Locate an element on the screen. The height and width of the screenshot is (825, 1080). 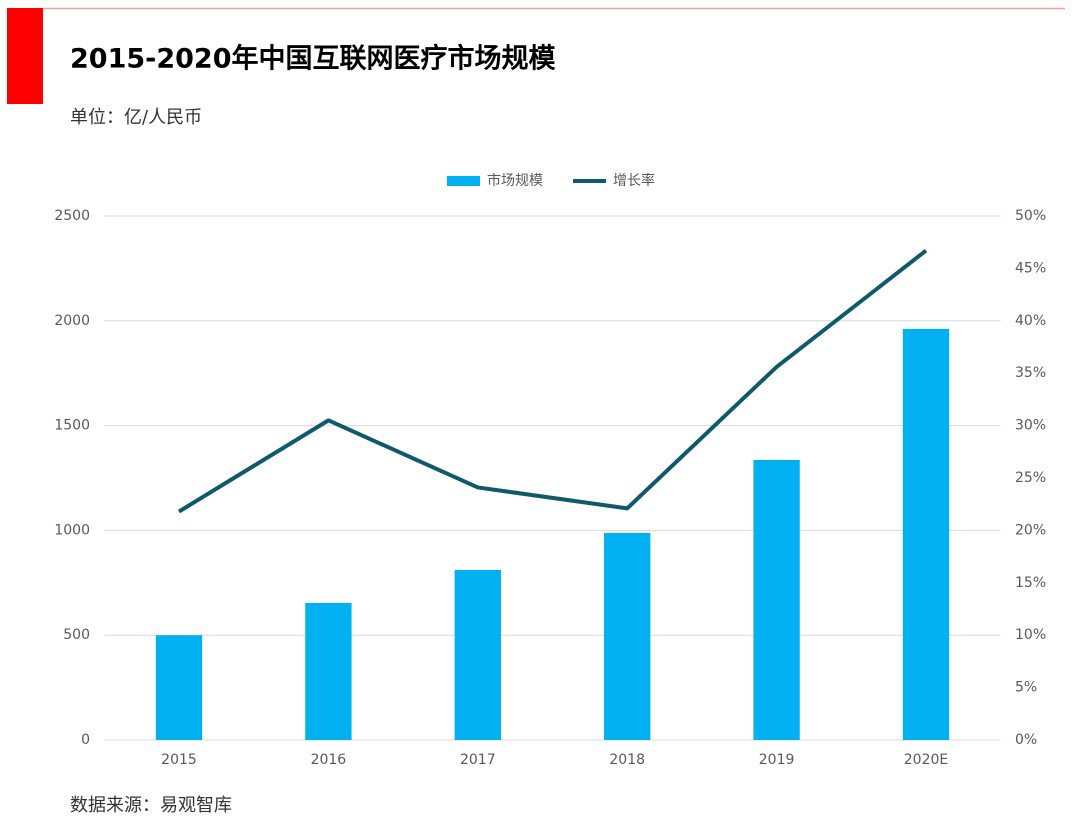
y2-tick-label: 35% is located at coordinates (1030, 373).